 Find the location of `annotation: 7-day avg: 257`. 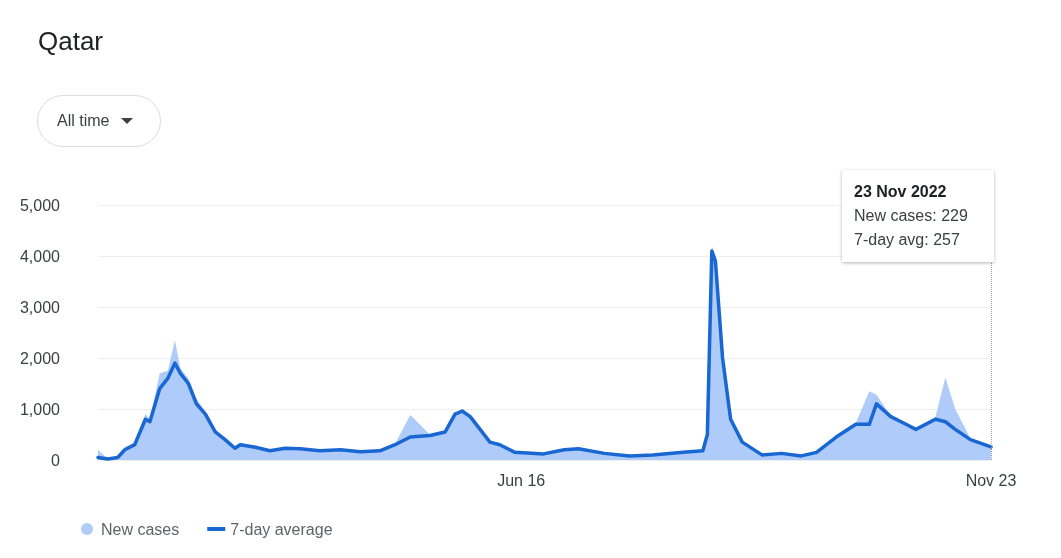

annotation: 7-day avg: 257 is located at coordinates (907, 240).